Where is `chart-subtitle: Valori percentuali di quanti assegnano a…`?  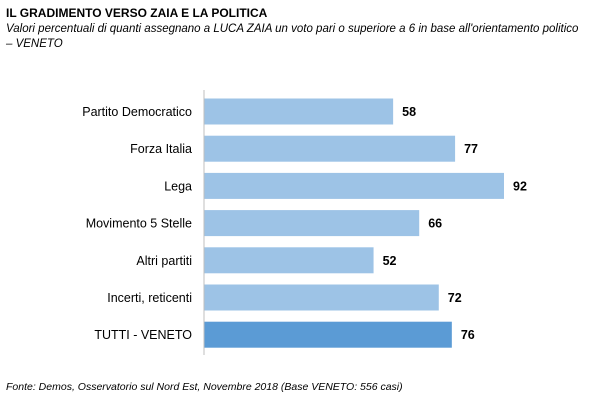
chart-subtitle: Valori percentuali di quanti assegnano a… is located at coordinates (292, 36).